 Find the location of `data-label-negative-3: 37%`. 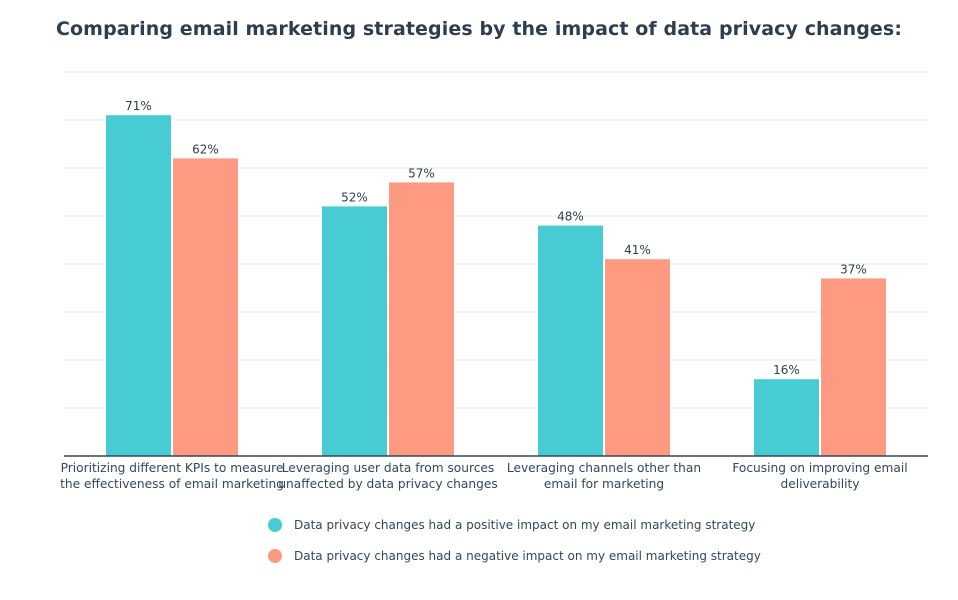

data-label-negative-3: 37% is located at coordinates (853, 269).